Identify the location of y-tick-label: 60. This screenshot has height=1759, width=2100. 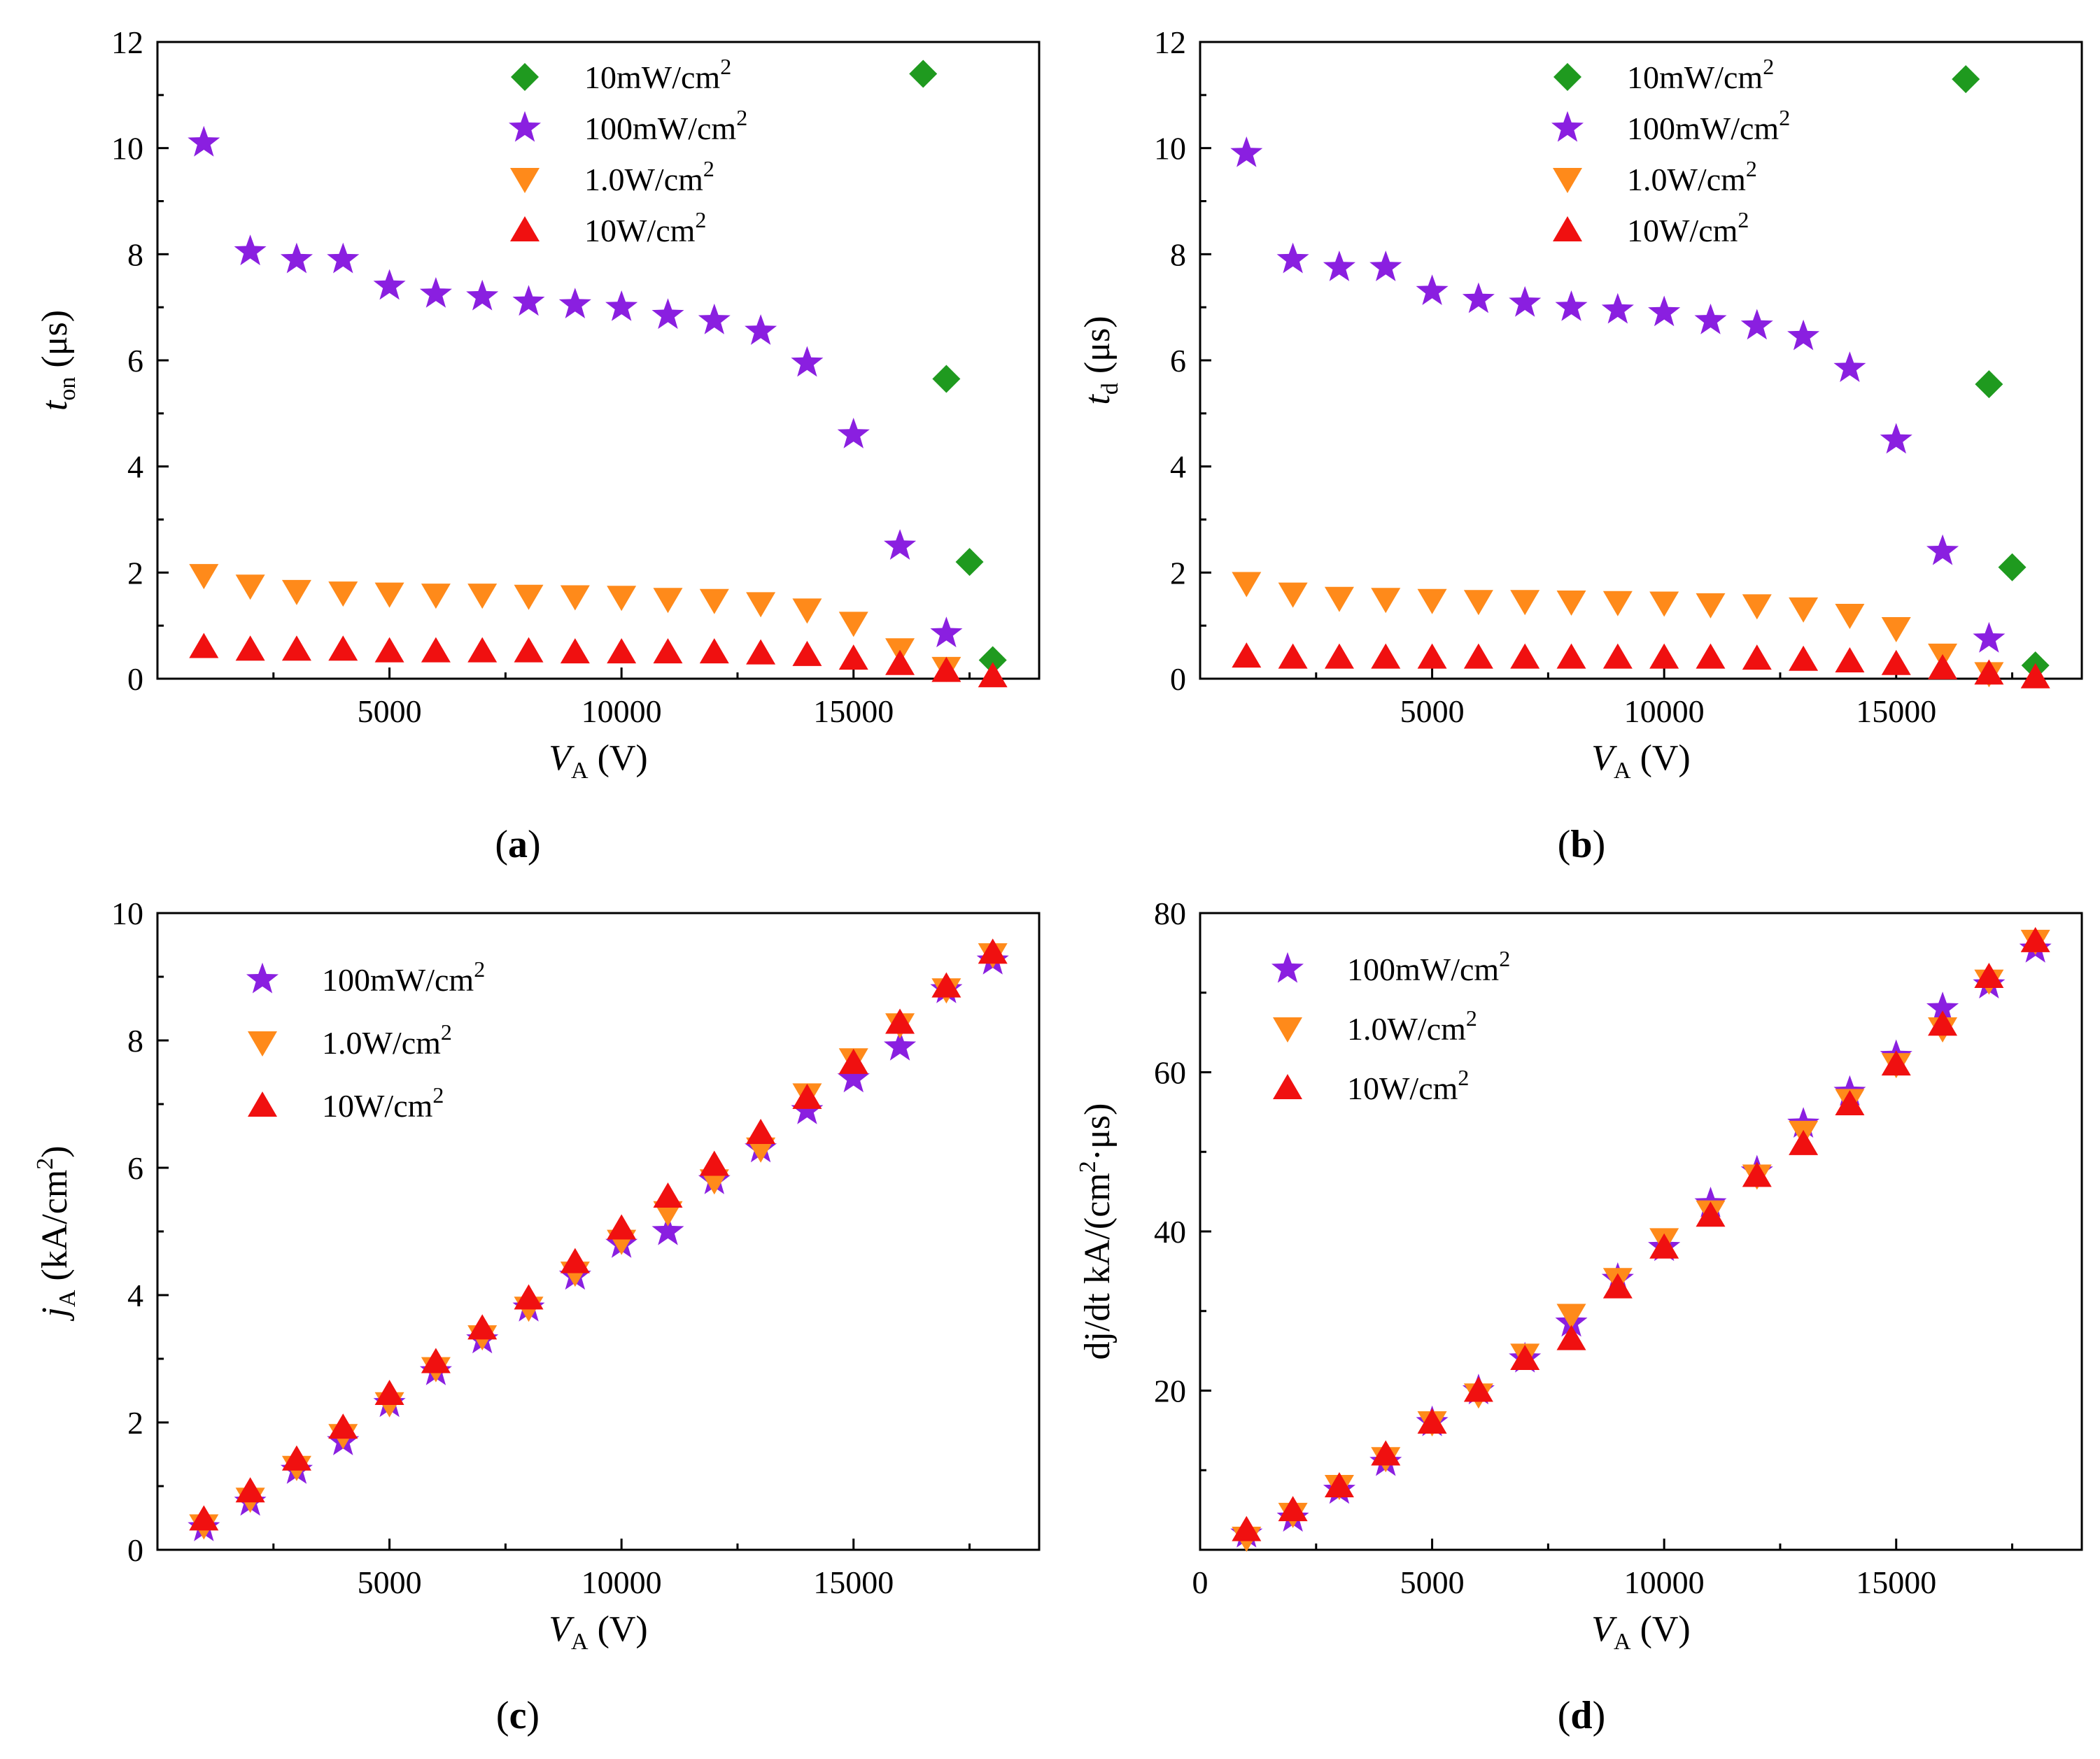
(1170, 1073).